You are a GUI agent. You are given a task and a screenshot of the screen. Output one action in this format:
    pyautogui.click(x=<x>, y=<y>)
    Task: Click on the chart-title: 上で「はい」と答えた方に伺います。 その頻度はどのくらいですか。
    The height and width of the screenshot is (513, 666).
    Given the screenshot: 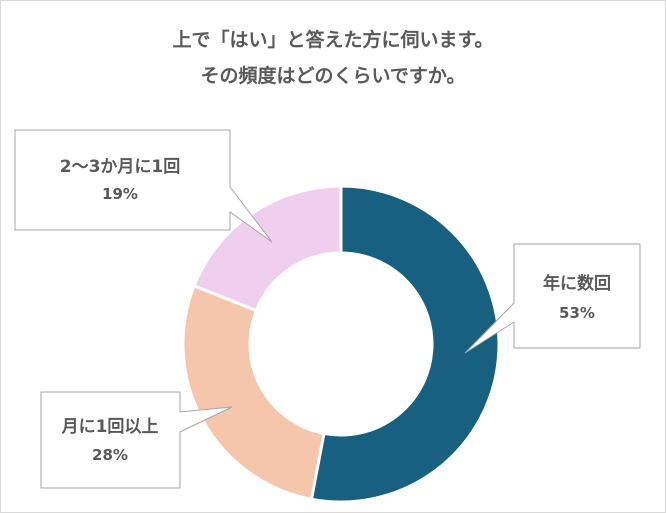 What is the action you would take?
    pyautogui.click(x=333, y=58)
    